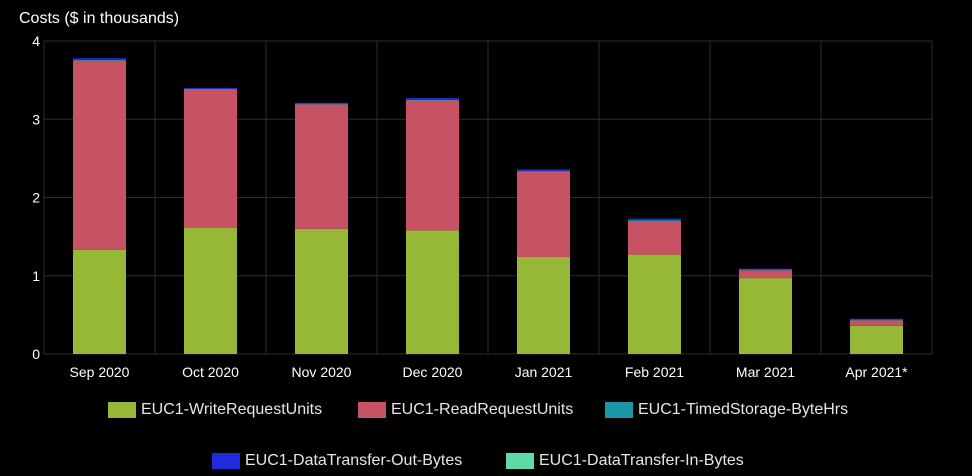  What do you see at coordinates (433, 372) in the screenshot?
I see `x-tick-label: Dec 2020` at bounding box center [433, 372].